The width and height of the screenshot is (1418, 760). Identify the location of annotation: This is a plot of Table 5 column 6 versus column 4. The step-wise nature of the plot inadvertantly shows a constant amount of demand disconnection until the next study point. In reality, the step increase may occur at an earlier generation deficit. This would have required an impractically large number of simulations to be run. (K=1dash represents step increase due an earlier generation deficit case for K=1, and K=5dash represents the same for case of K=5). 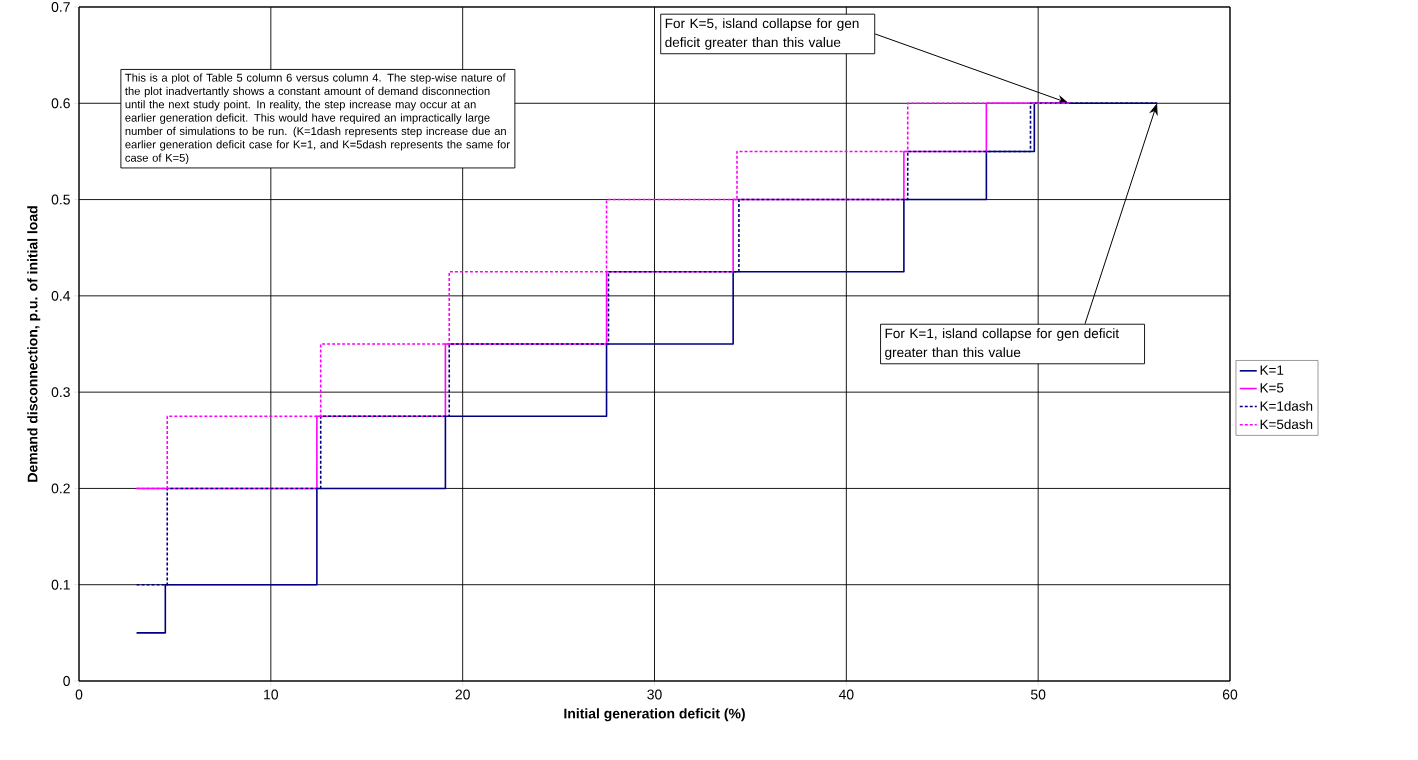
(317, 118).